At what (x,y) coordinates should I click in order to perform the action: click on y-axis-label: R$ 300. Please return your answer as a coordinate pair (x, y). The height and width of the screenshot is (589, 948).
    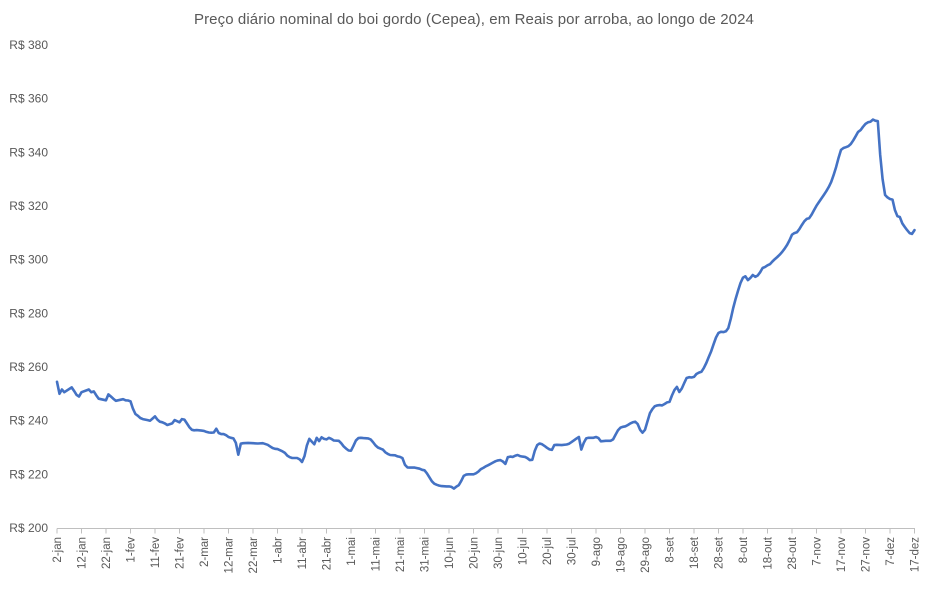
    Looking at the image, I should click on (28, 260).